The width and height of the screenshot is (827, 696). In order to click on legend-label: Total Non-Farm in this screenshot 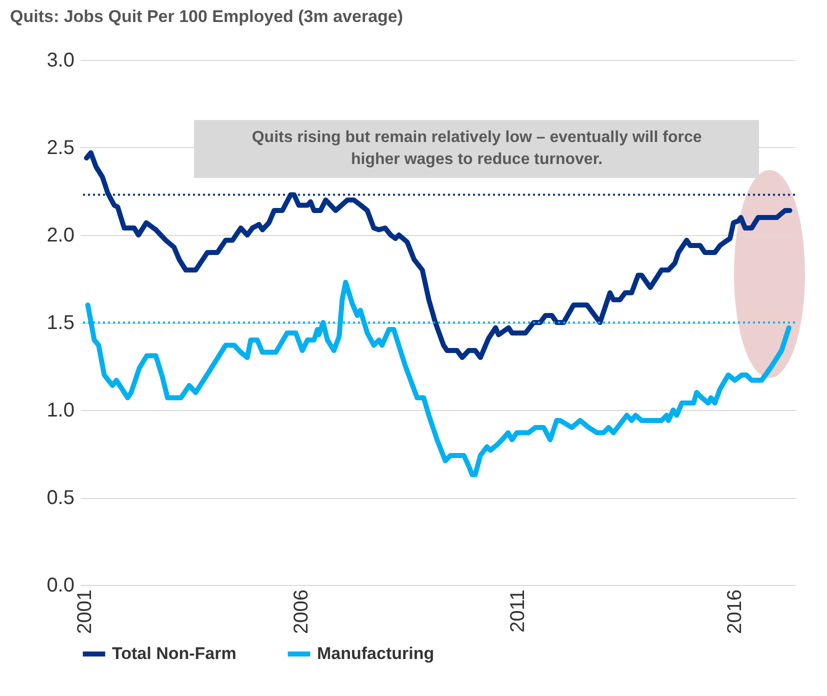, I will do `click(174, 653)`.